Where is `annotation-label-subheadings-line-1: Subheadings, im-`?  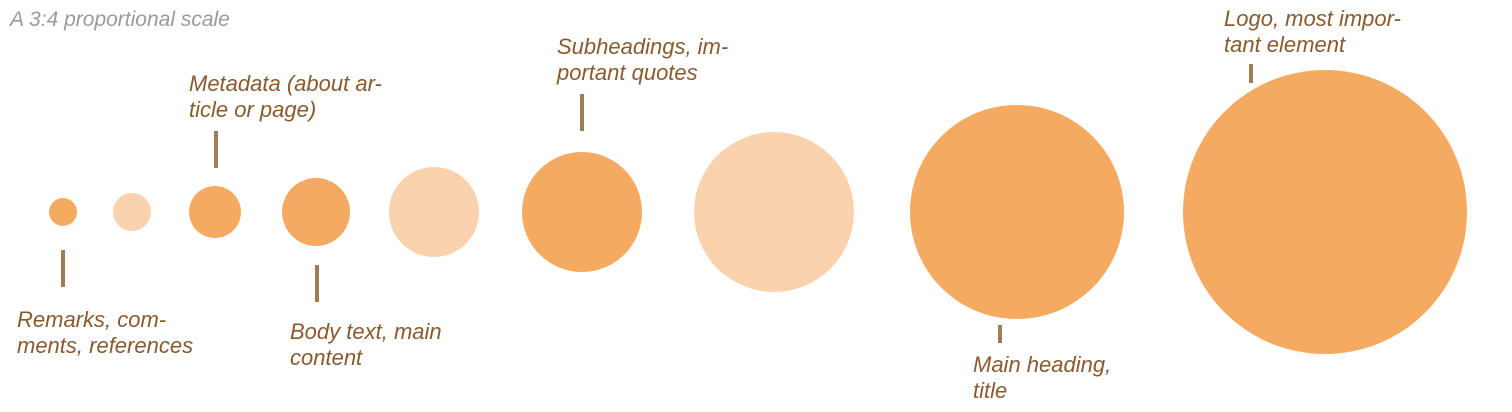 annotation-label-subheadings-line-1: Subheadings, im- is located at coordinates (642, 46).